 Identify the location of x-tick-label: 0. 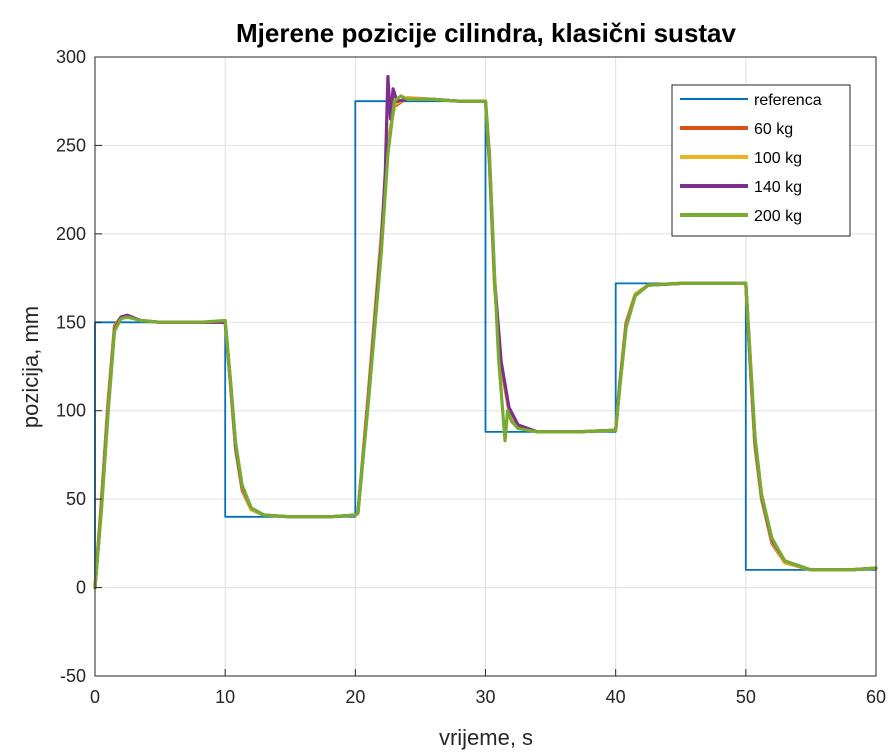
(95, 697).